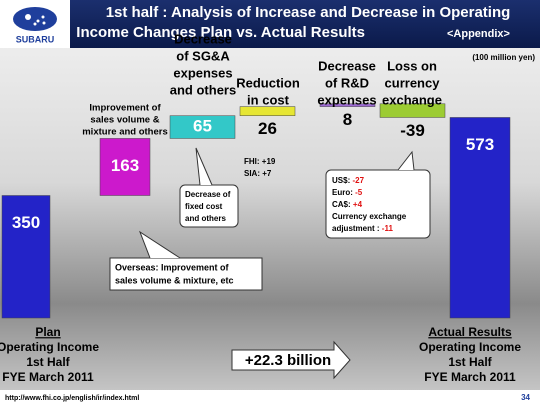  Describe the element at coordinates (125, 132) in the screenshot. I see `category-label: mixture and others` at that location.